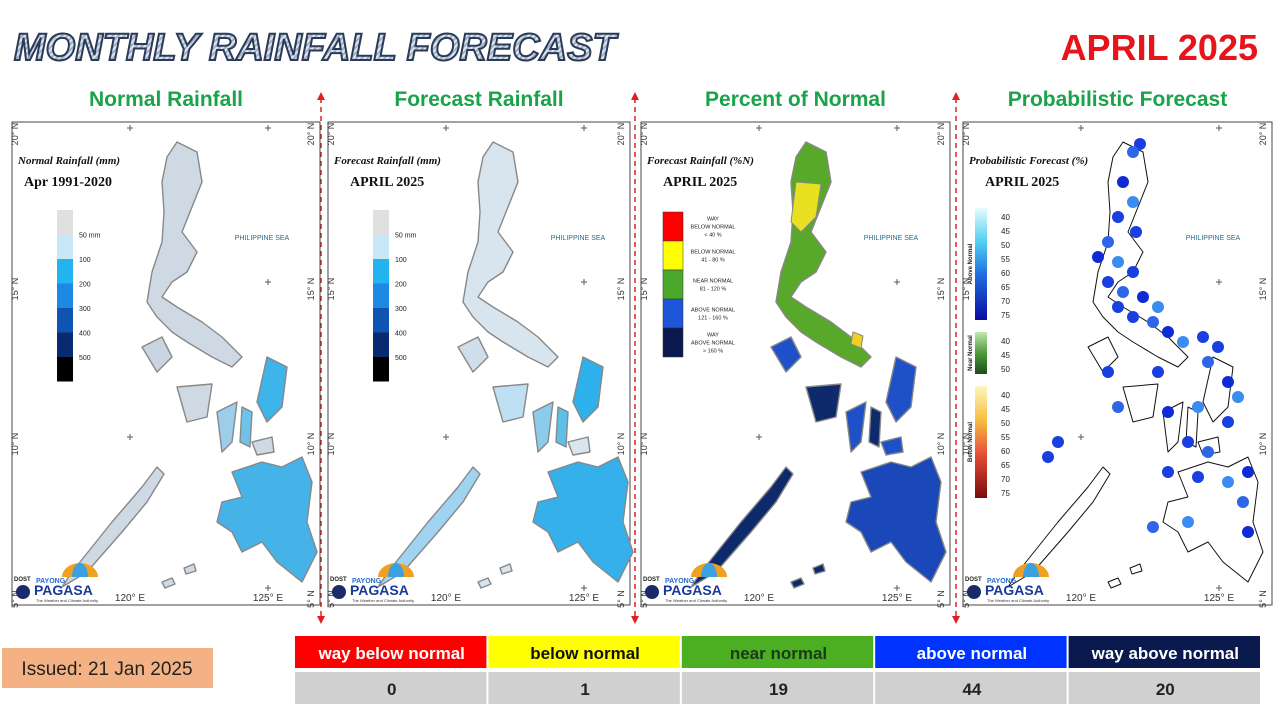 Image resolution: width=1280 pixels, height=720 pixels. Describe the element at coordinates (713, 319) in the screenshot. I see `legend-label: 121 - 160 %` at that location.